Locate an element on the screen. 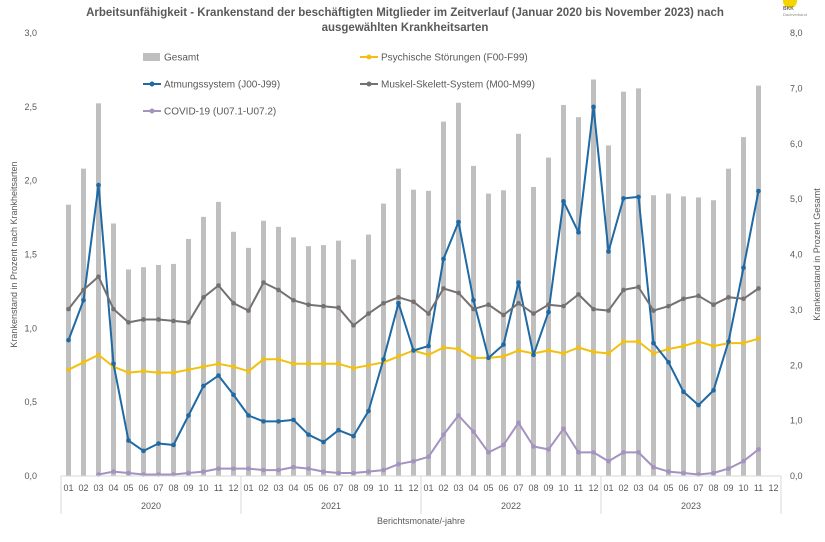 The height and width of the screenshot is (542, 825). bar-gesamt-11/2021 is located at coordinates (398, 322).